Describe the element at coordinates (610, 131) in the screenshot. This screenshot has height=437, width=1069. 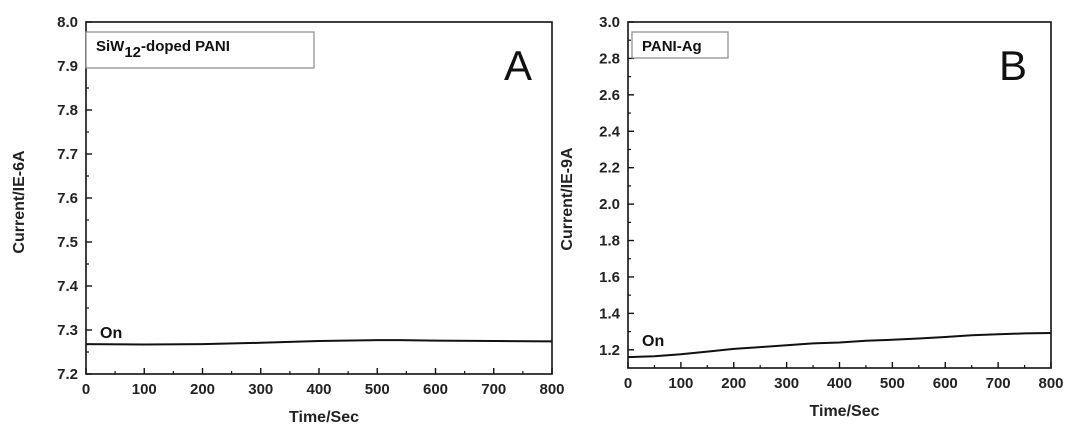
I see `chart-b-y-tick-label: 2.4` at that location.